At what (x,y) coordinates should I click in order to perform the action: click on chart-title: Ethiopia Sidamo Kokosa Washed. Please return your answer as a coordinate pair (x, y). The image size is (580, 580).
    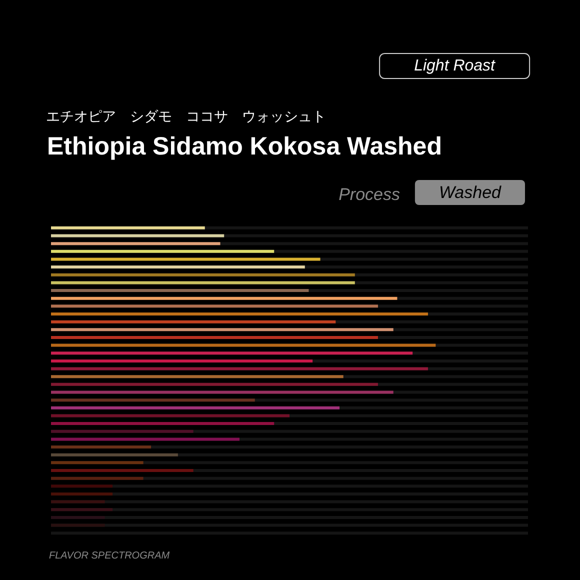
    Looking at the image, I should click on (244, 146).